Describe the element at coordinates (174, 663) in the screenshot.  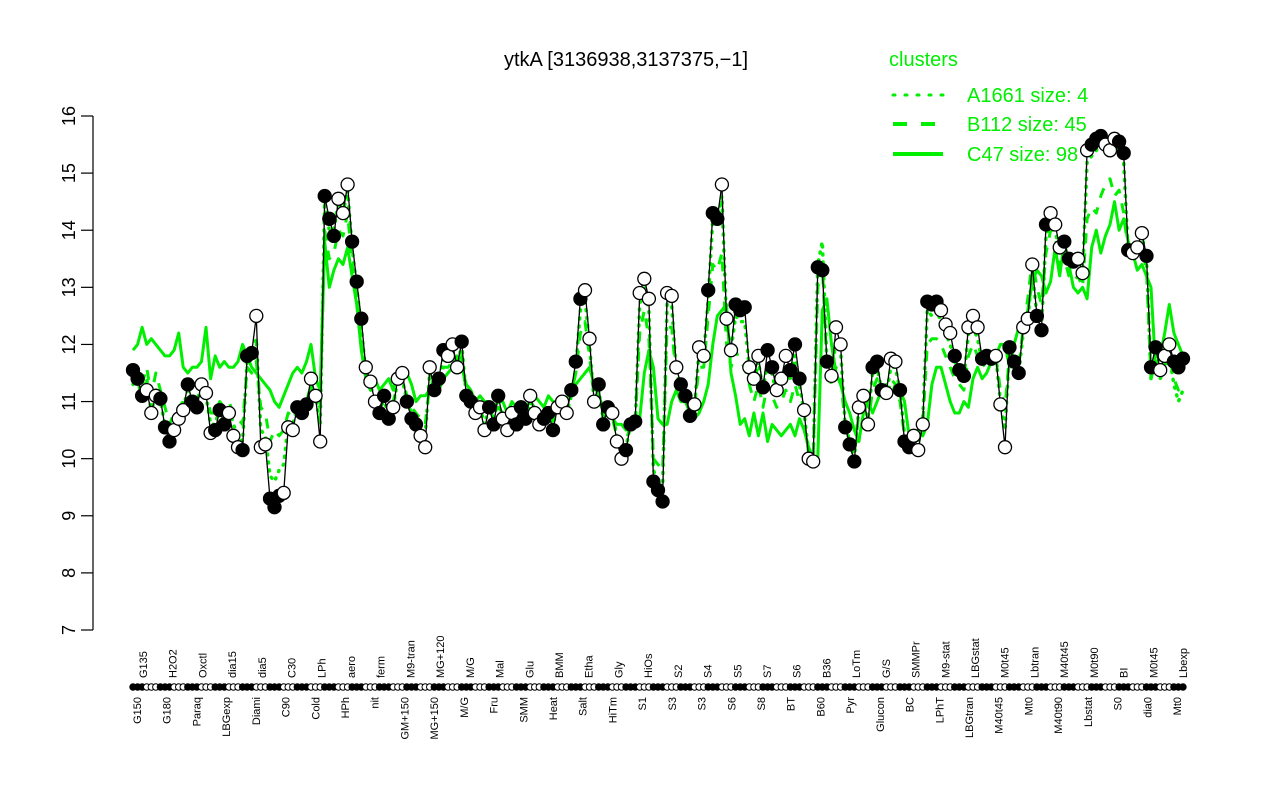
I see `x-label-top: H2O2` at that location.